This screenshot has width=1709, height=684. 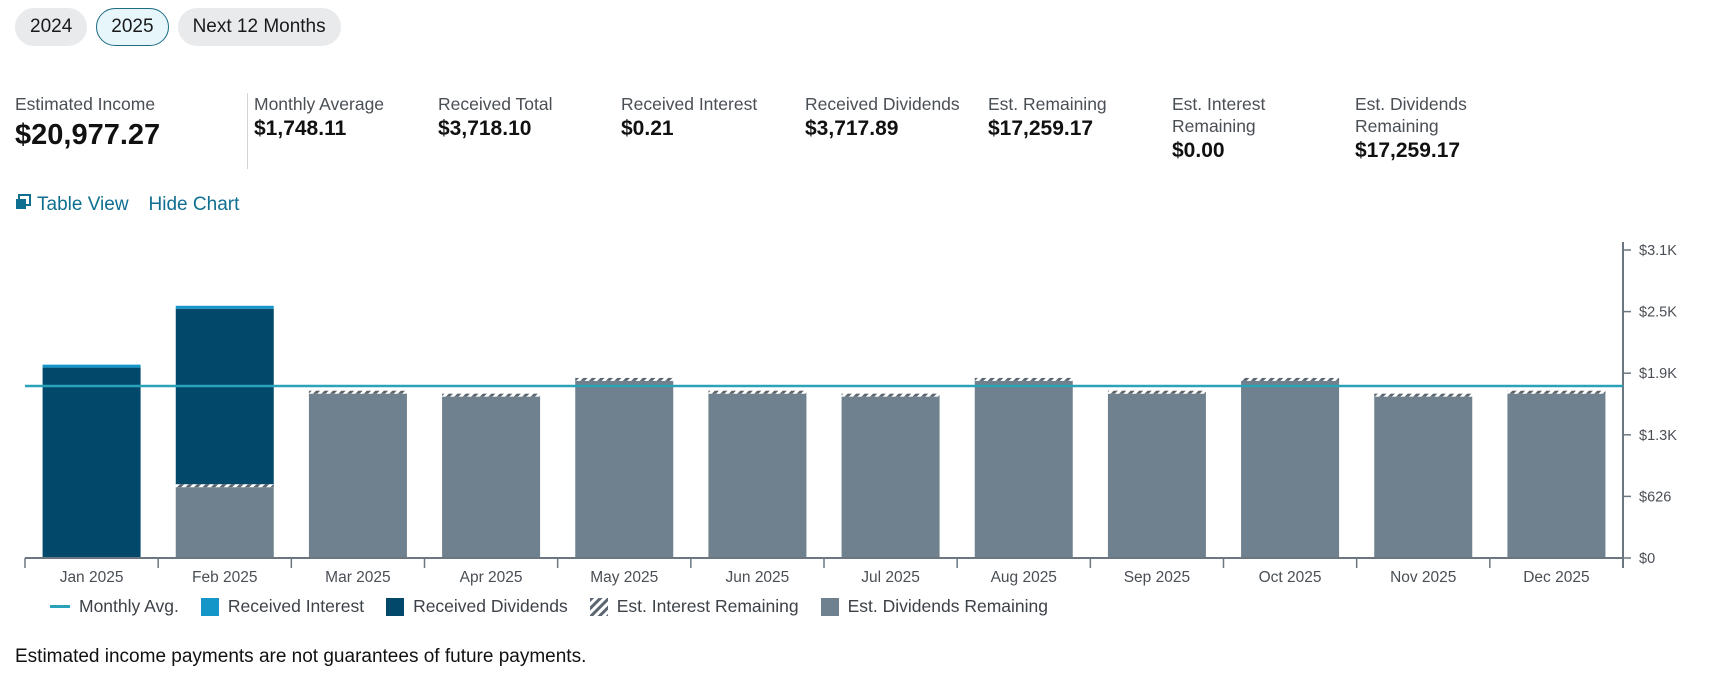 I want to click on est-dividends-remaining-value: $17,259.17, so click(x=1408, y=150).